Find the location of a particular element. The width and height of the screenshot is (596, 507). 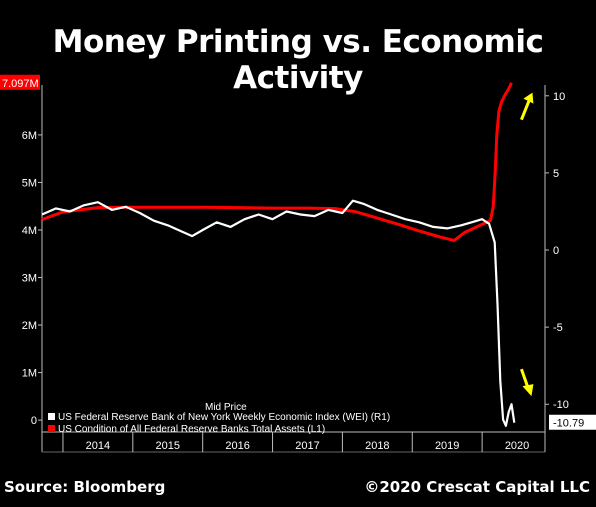

left-tick-label: 0 is located at coordinates (34, 421).